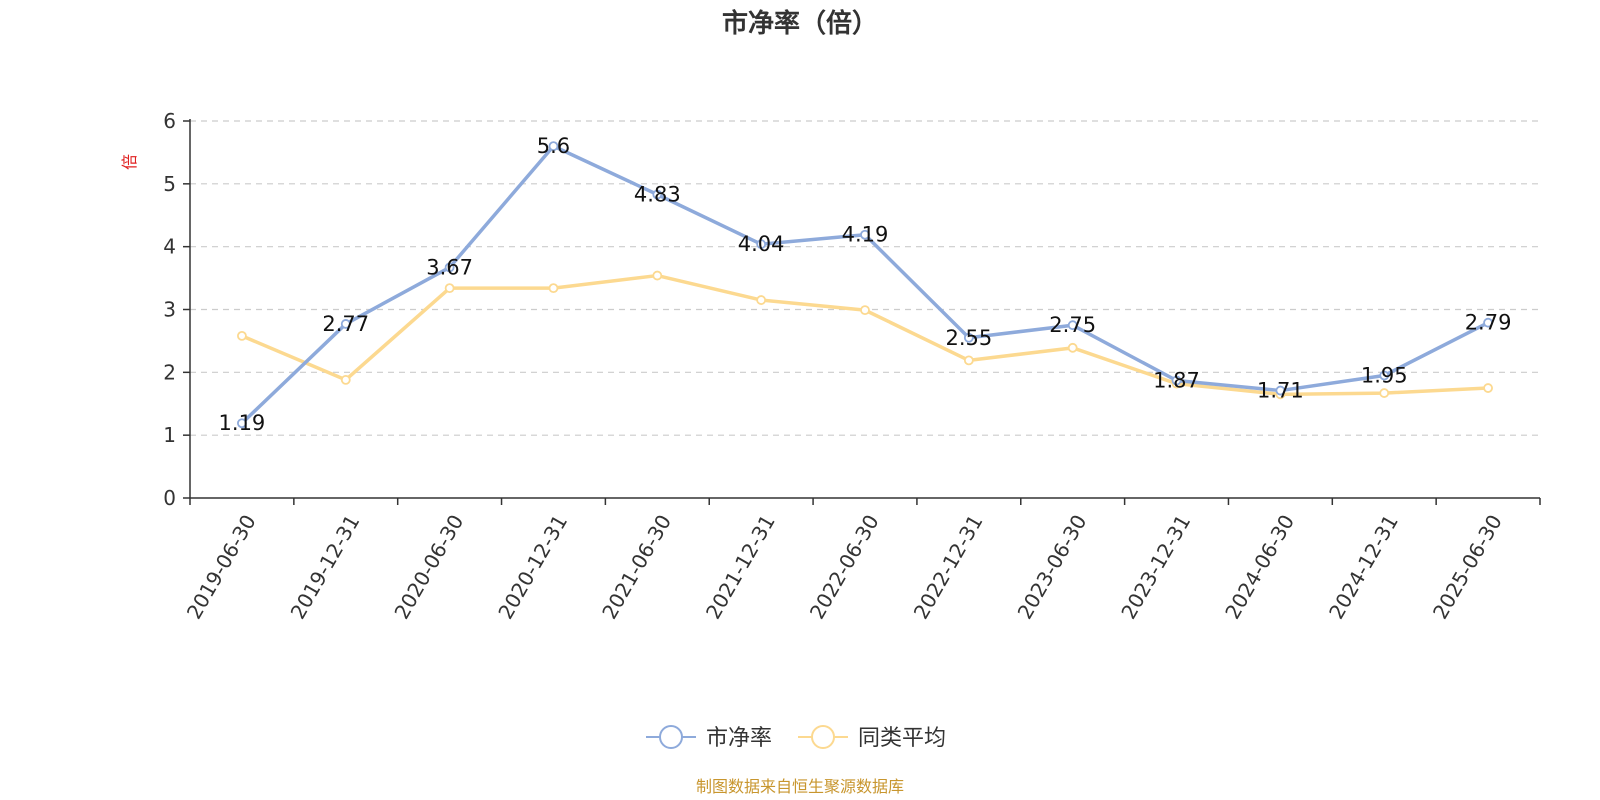 The width and height of the screenshot is (1600, 800). What do you see at coordinates (800, 23) in the screenshot?
I see `chart-title: 市净率（倍）` at bounding box center [800, 23].